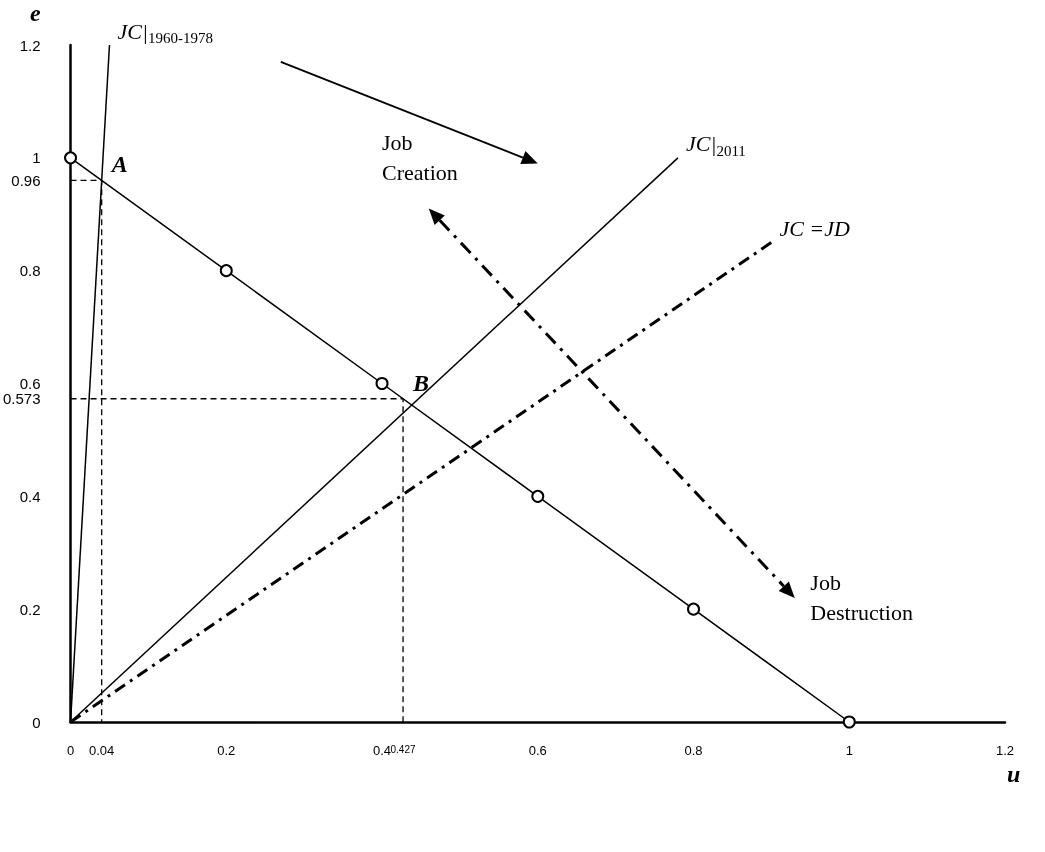  I want to click on annotation: Job Destruction, so click(861, 598).